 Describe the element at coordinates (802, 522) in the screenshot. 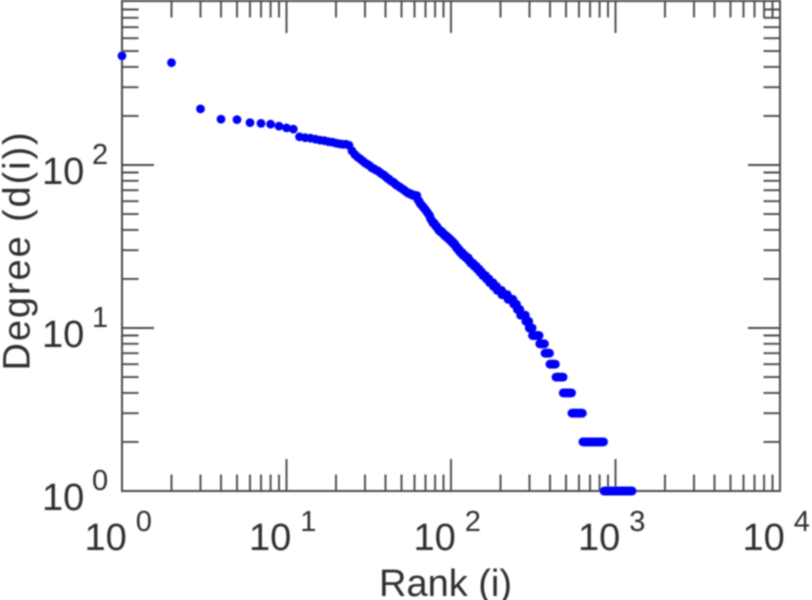

I see `svg-text: 4` at that location.